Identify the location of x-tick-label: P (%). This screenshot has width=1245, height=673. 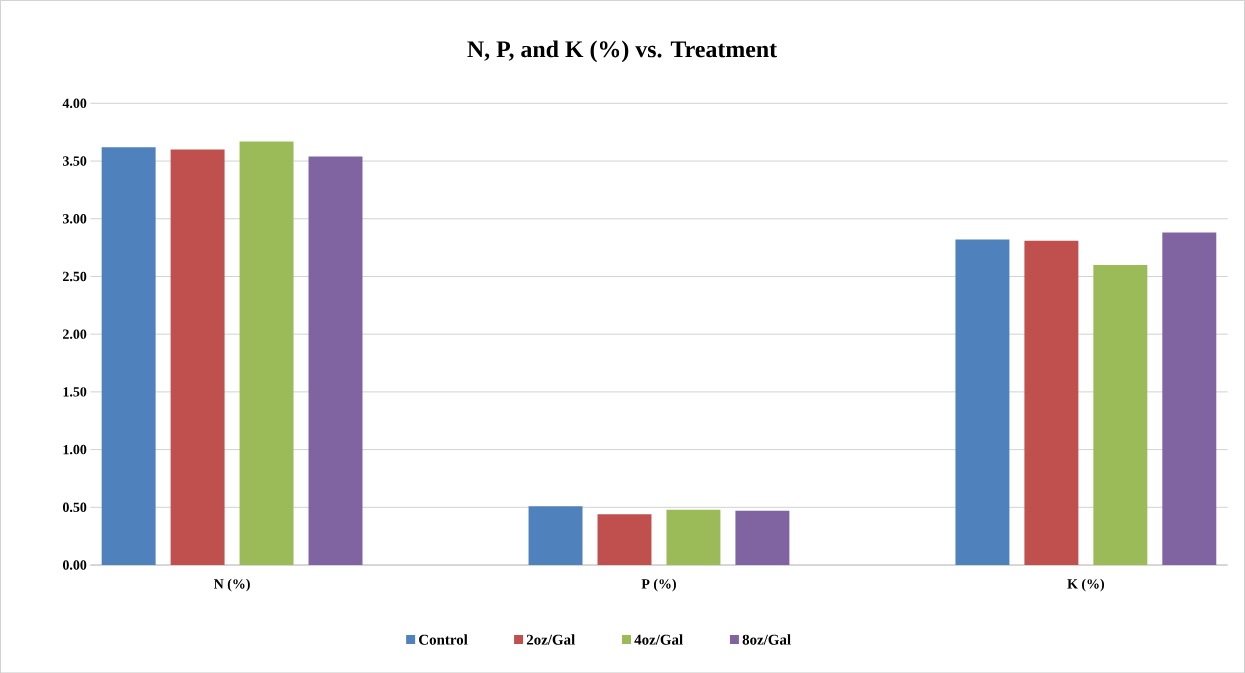
(658, 585).